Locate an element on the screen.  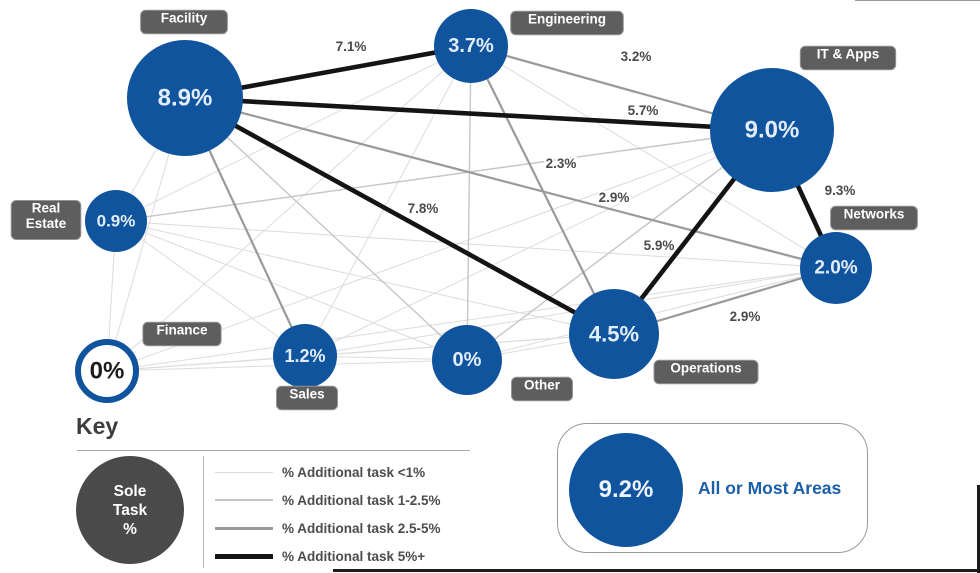
callout-value: 9.2% is located at coordinates (626, 489).